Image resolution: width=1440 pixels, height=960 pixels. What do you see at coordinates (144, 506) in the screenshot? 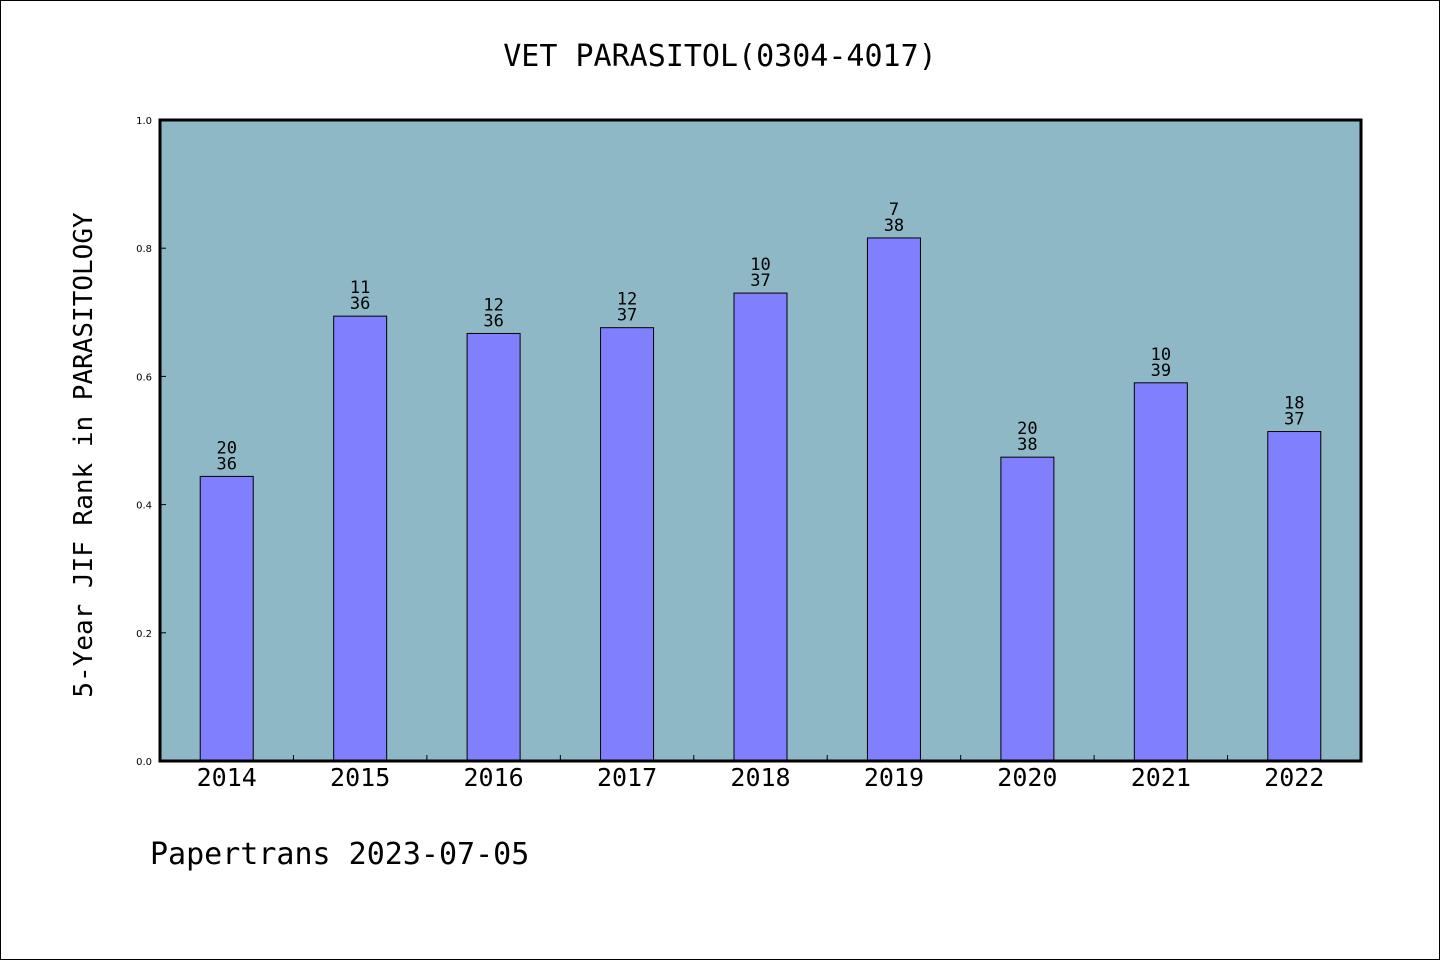
I see `y-tick-label: 0.4` at bounding box center [144, 506].